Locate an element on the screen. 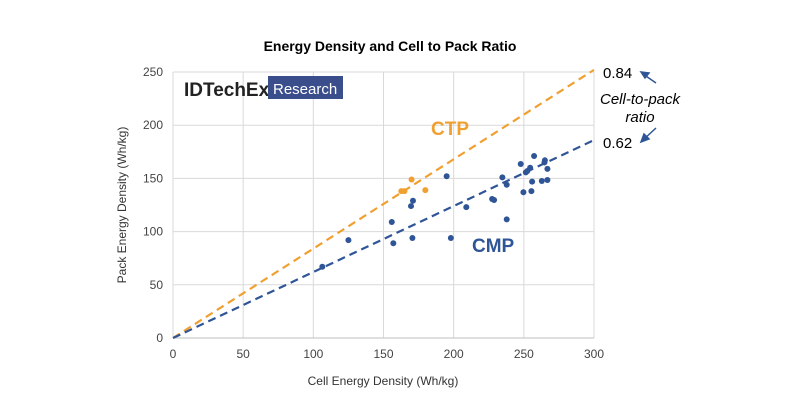 This screenshot has width=792, height=414. logo-brand: IDTechEx is located at coordinates (227, 90).